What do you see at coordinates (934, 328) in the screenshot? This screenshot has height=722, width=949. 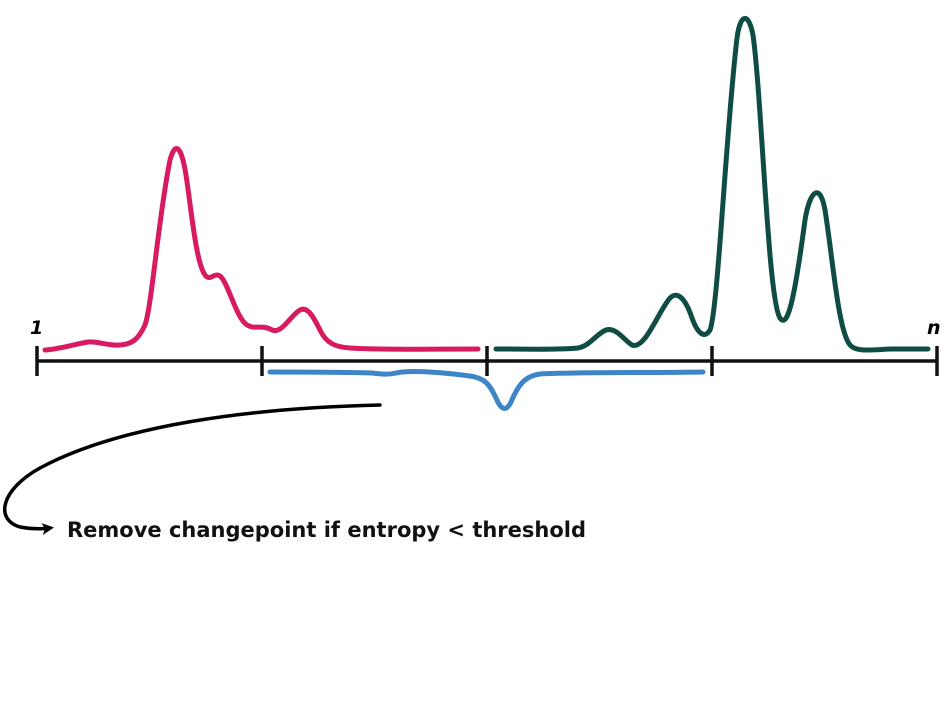 I see `sequence-end-label: n` at bounding box center [934, 328].